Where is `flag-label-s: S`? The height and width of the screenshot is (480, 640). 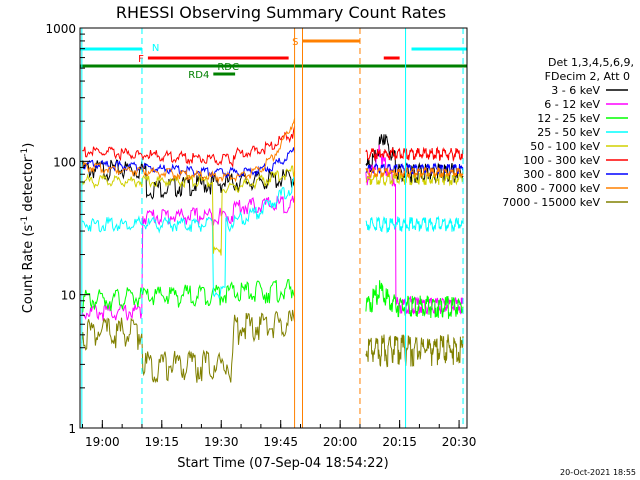 flag-label-s: S is located at coordinates (295, 42).